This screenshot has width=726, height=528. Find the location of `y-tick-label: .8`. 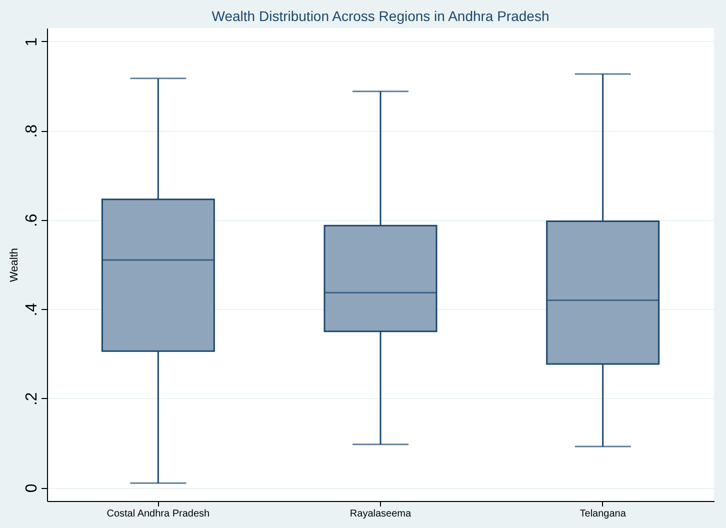

y-tick-label: .8 is located at coordinates (32, 131).